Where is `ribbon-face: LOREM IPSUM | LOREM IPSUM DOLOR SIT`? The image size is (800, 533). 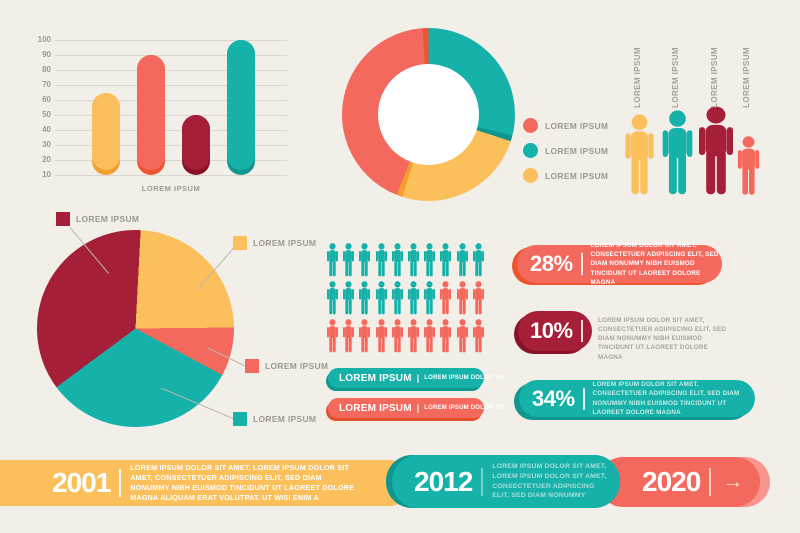
ribbon-face: LOREM IPSUM | LOREM IPSUM DOLOR SIT is located at coordinates (416, 378).